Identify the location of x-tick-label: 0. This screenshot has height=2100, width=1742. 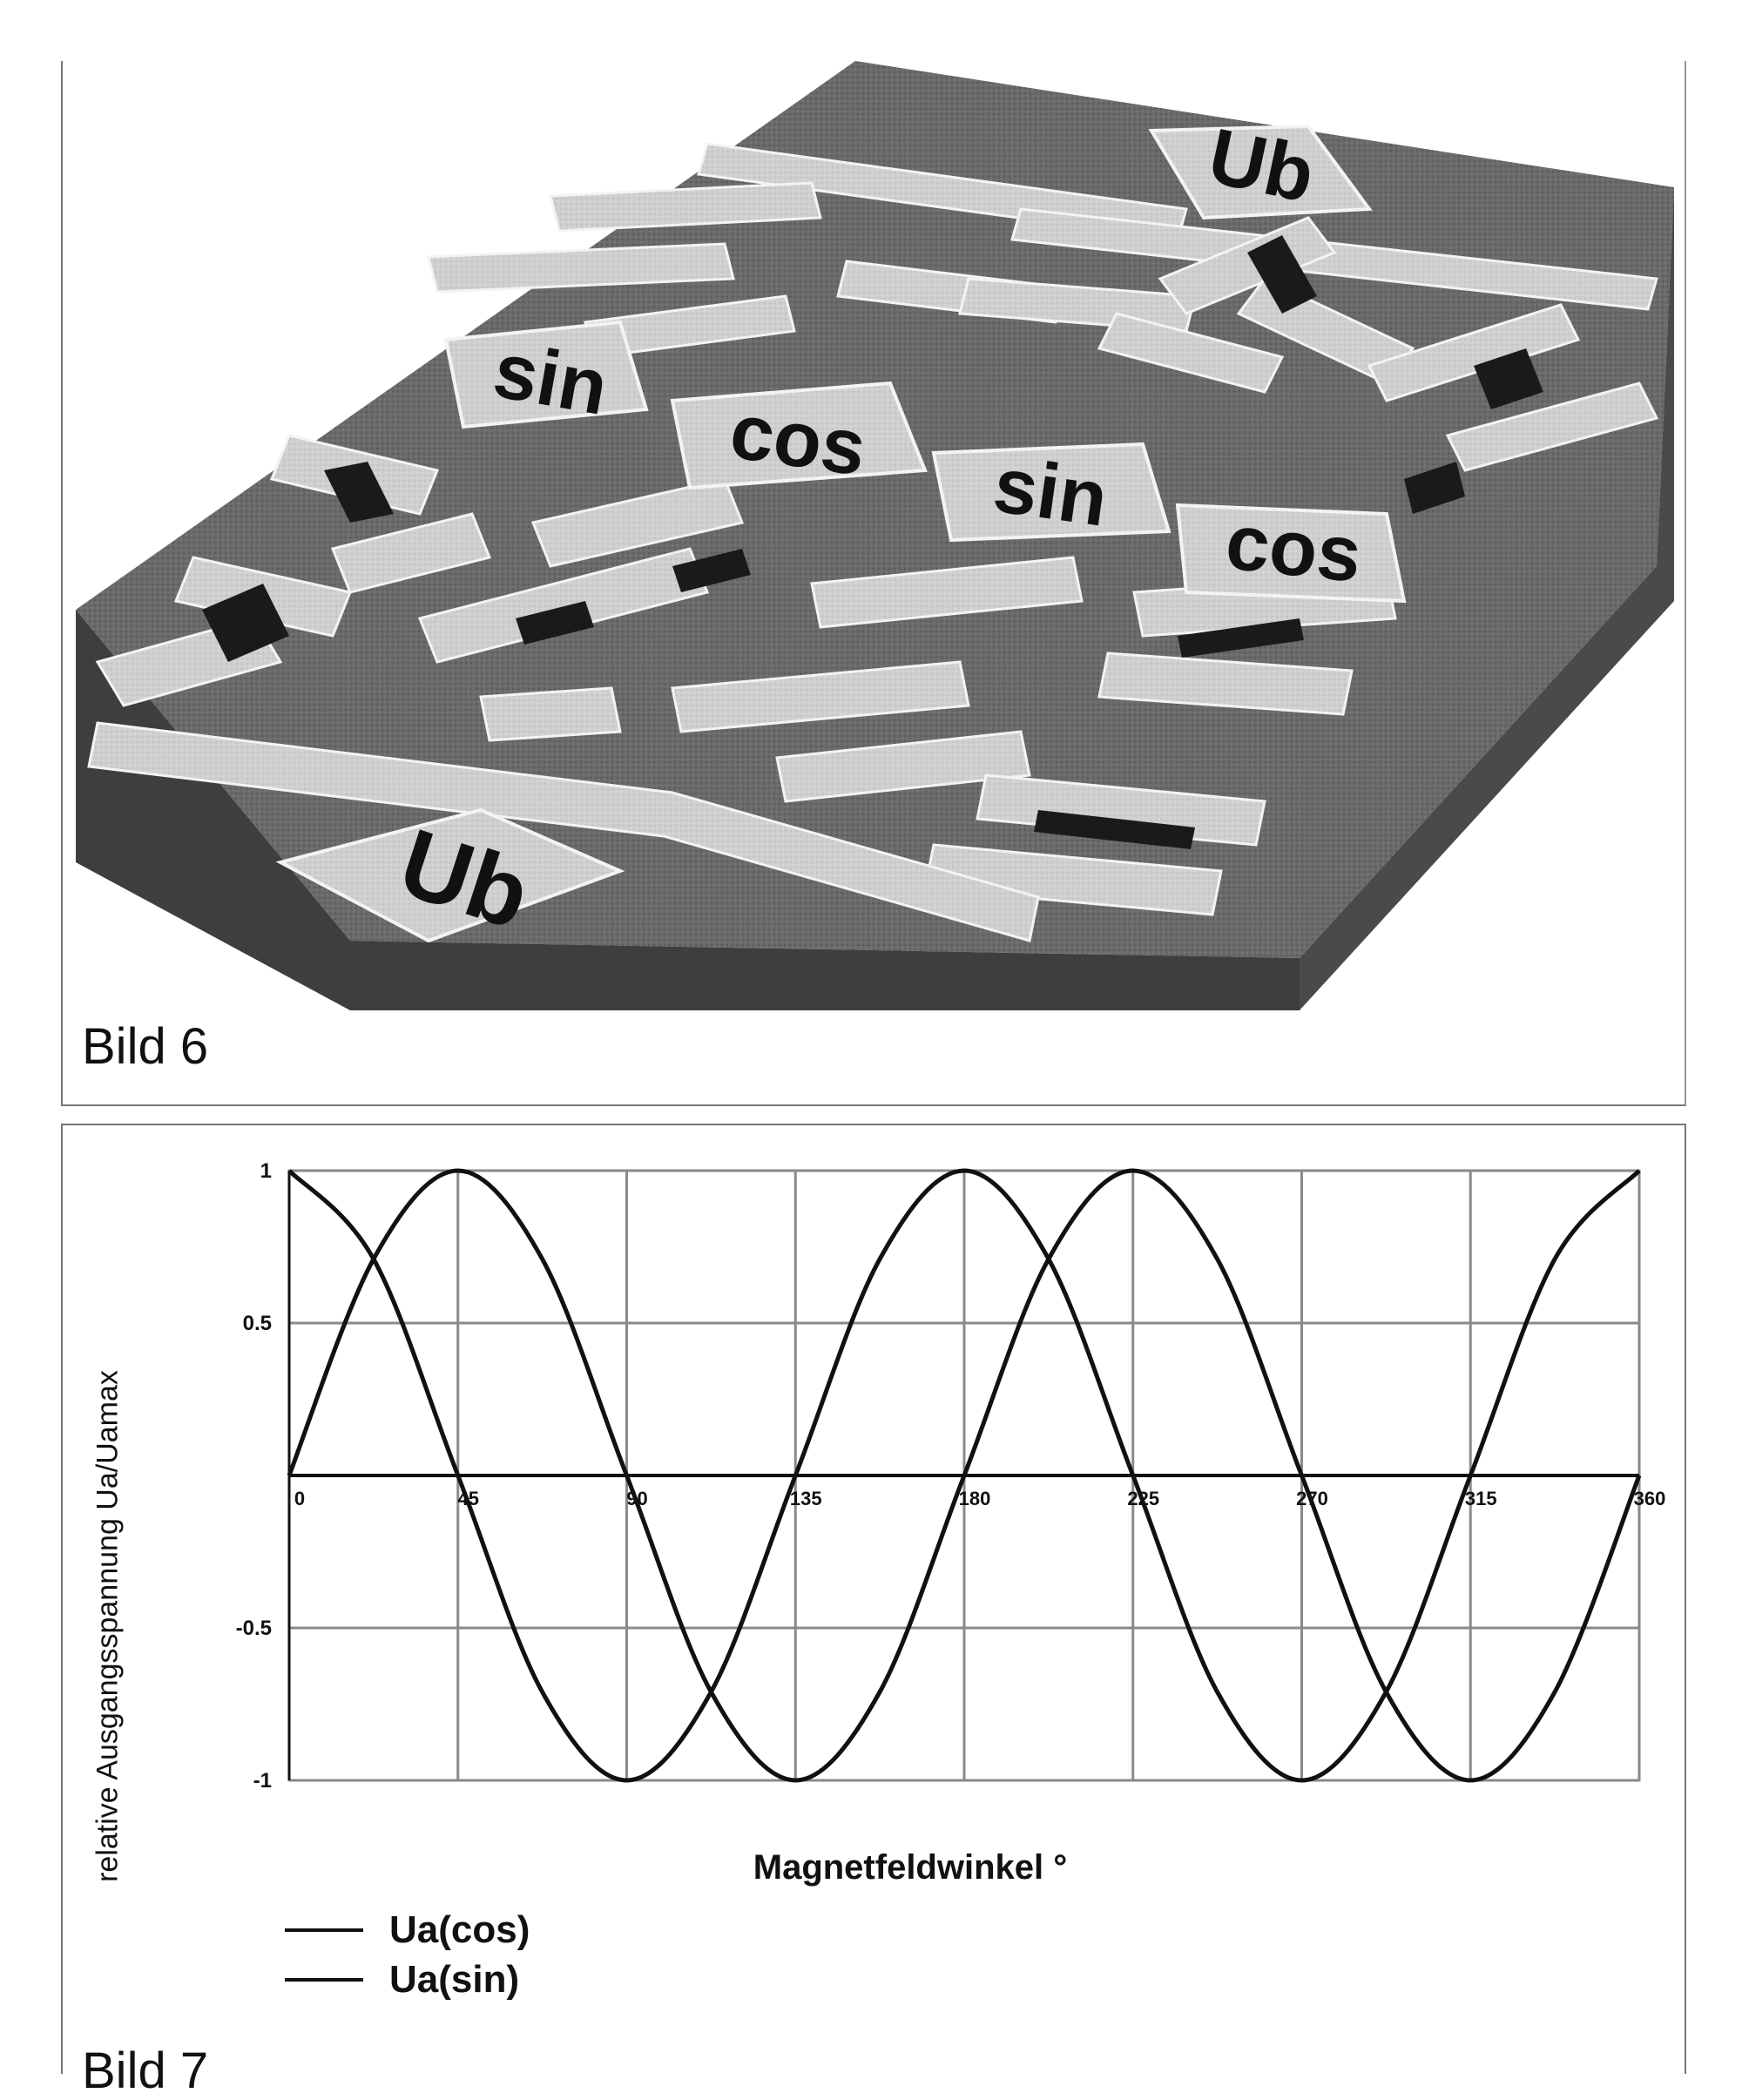
(299, 1498).